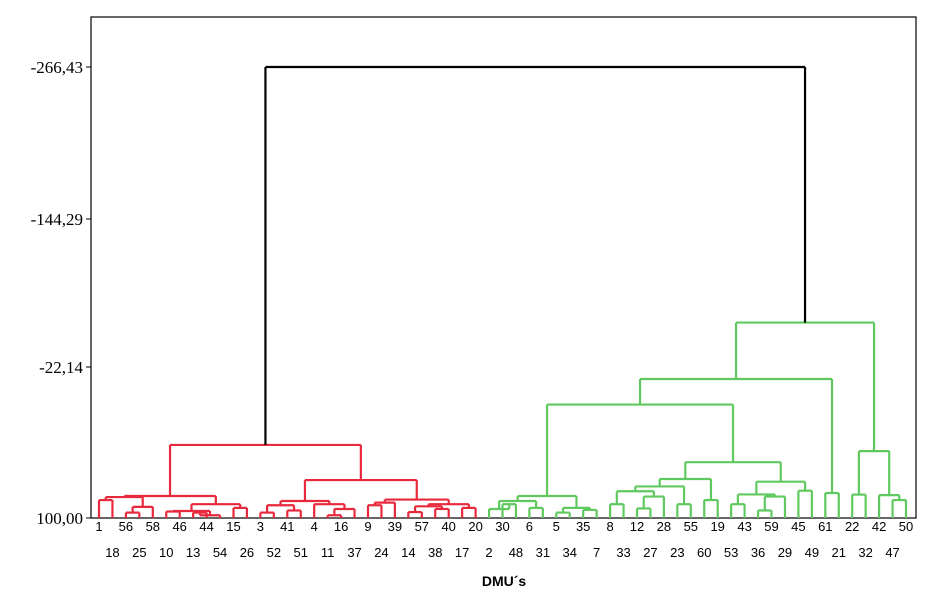 This screenshot has width=936, height=610. What do you see at coordinates (422, 526) in the screenshot?
I see `leaf-label-top-12: 57` at bounding box center [422, 526].